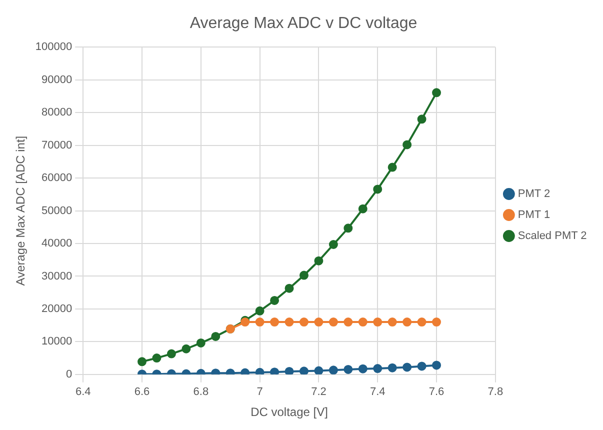 Image resolution: width=603 pixels, height=430 pixels. What do you see at coordinates (534, 215) in the screenshot?
I see `legend-label: PMT 1` at bounding box center [534, 215].